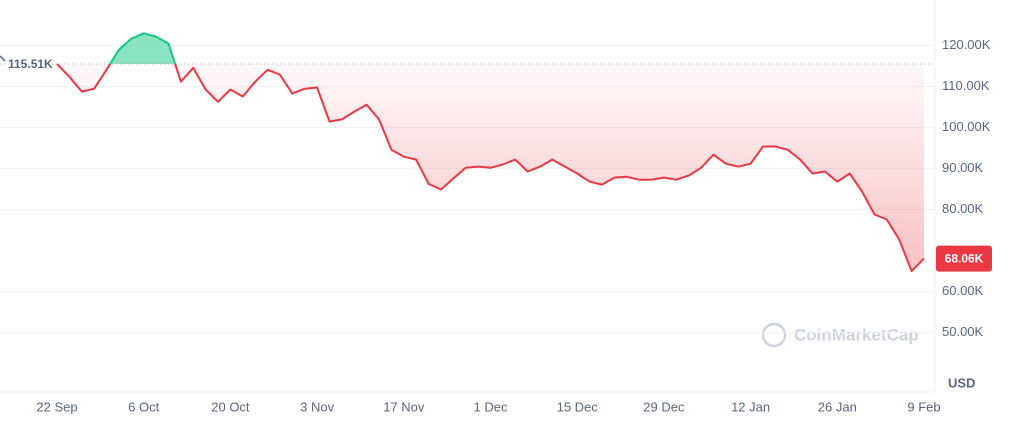 Image resolution: width=1013 pixels, height=439 pixels. Describe the element at coordinates (923, 406) in the screenshot. I see `x-tick-label: 9 Feb` at that location.